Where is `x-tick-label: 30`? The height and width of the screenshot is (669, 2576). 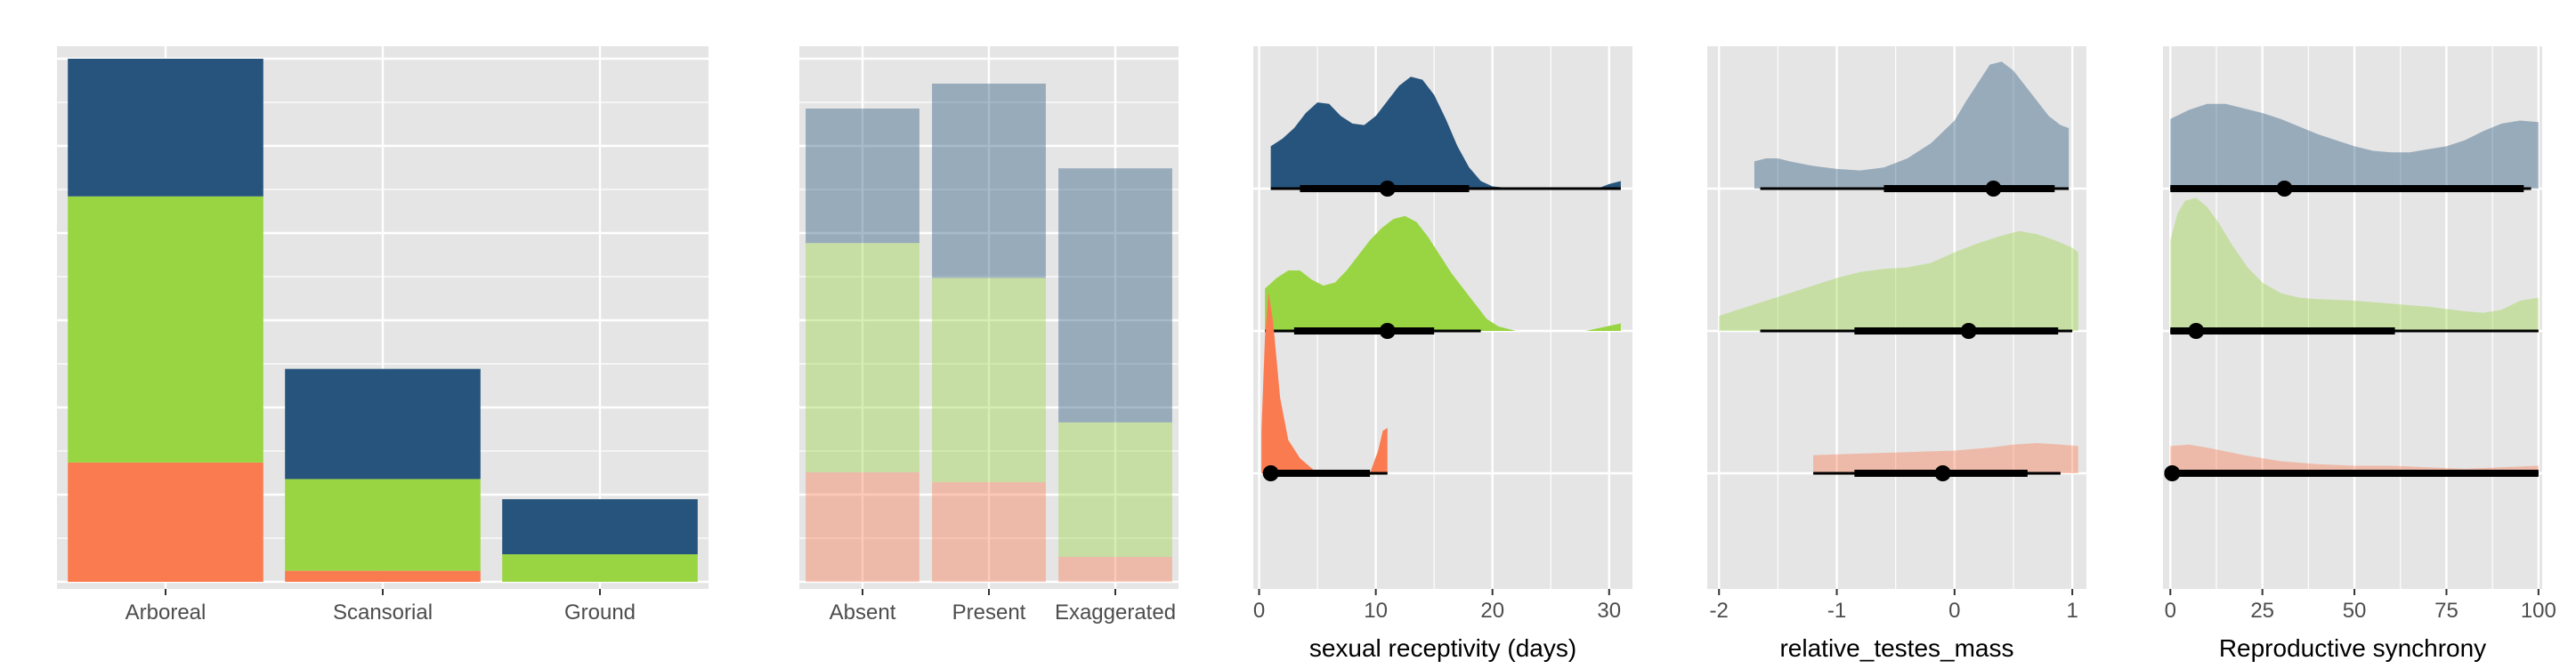 x-tick-label: 30 is located at coordinates (1609, 611).